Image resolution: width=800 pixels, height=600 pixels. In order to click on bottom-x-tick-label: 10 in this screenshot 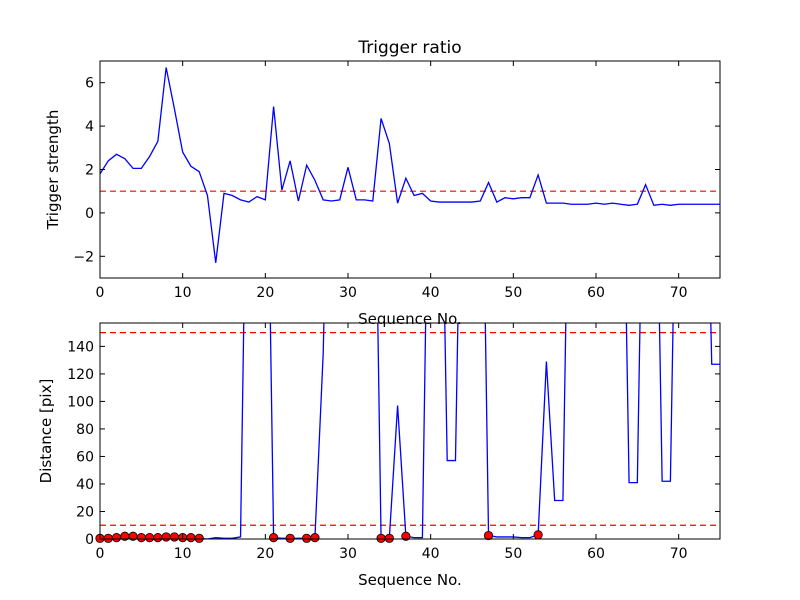, I will do `click(183, 554)`.